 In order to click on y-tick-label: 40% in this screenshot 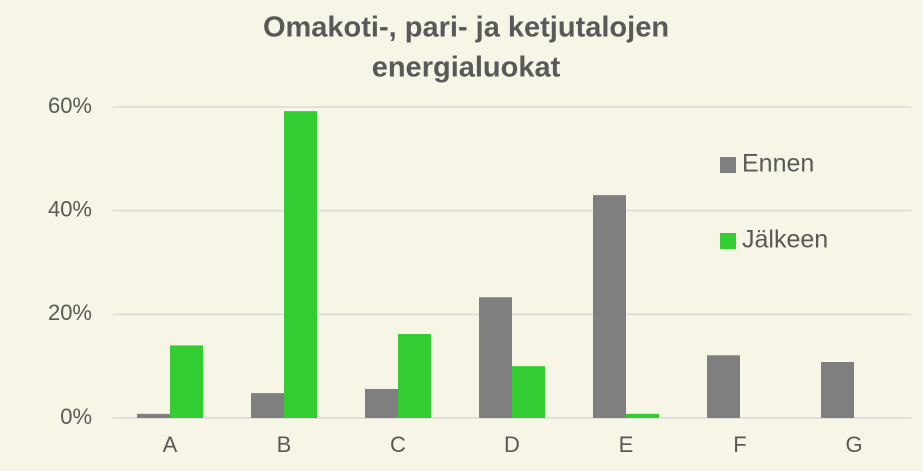, I will do `click(70, 208)`.